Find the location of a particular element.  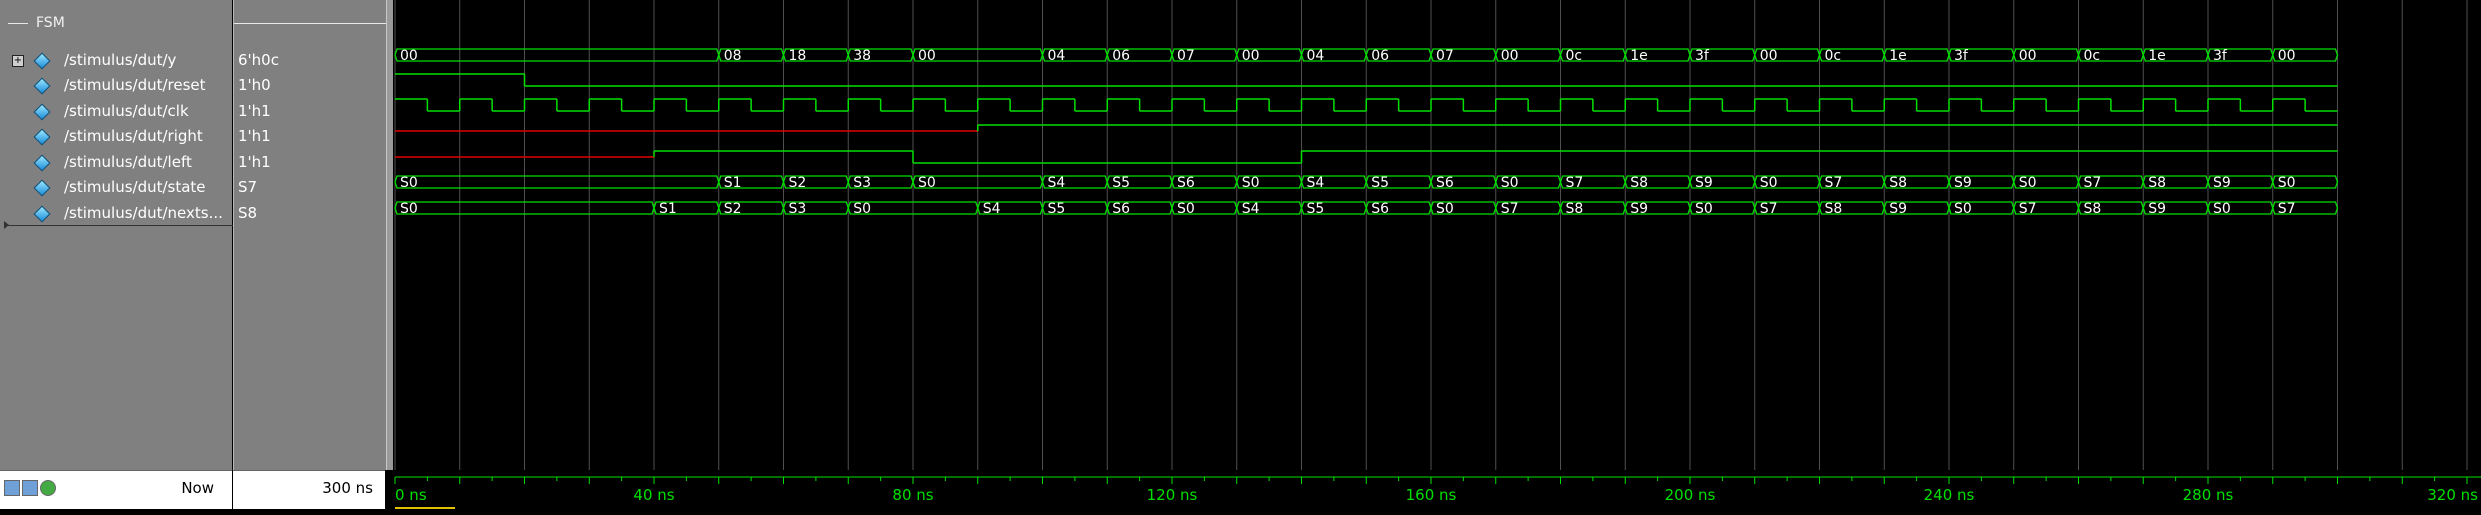

signal-name: /stimulus/dut/y is located at coordinates (120, 60).